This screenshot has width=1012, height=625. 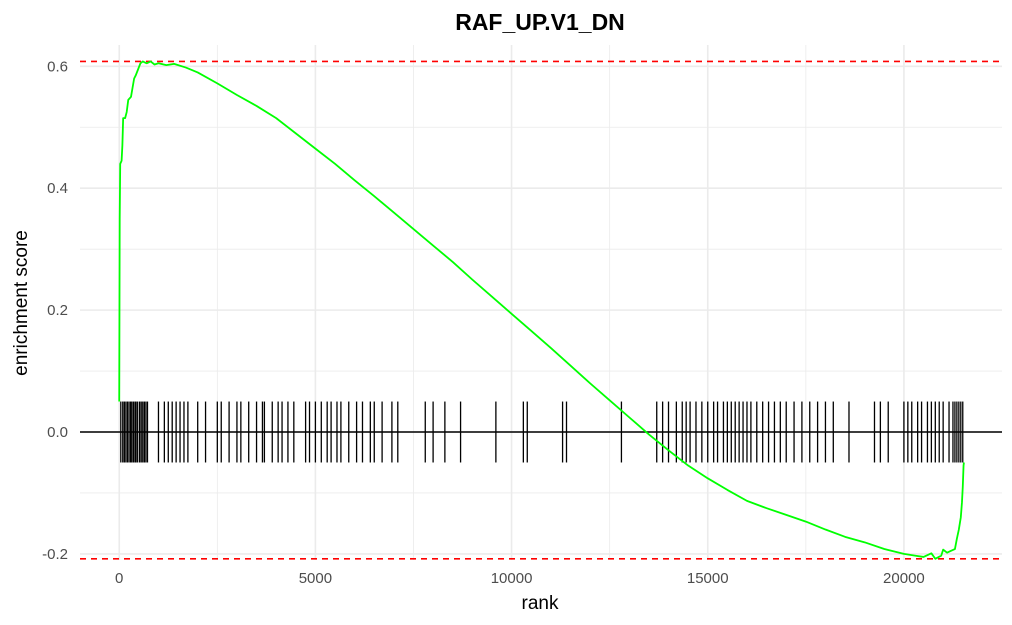 What do you see at coordinates (708, 578) in the screenshot?
I see `x-tick-label: 15000` at bounding box center [708, 578].